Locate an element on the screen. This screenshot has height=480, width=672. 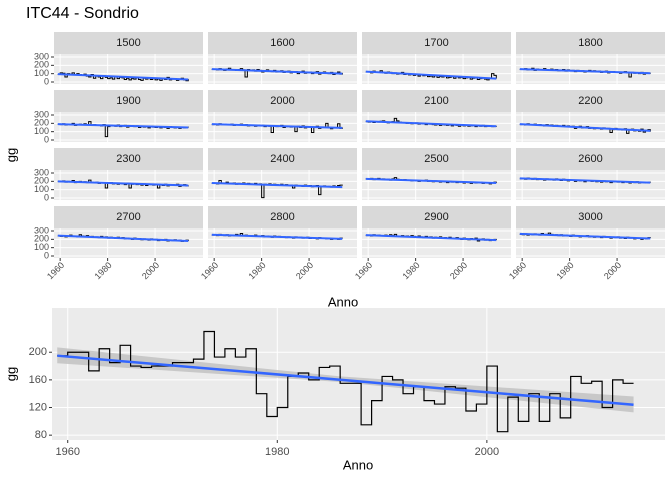
strip-label: 1600 is located at coordinates (282, 43).